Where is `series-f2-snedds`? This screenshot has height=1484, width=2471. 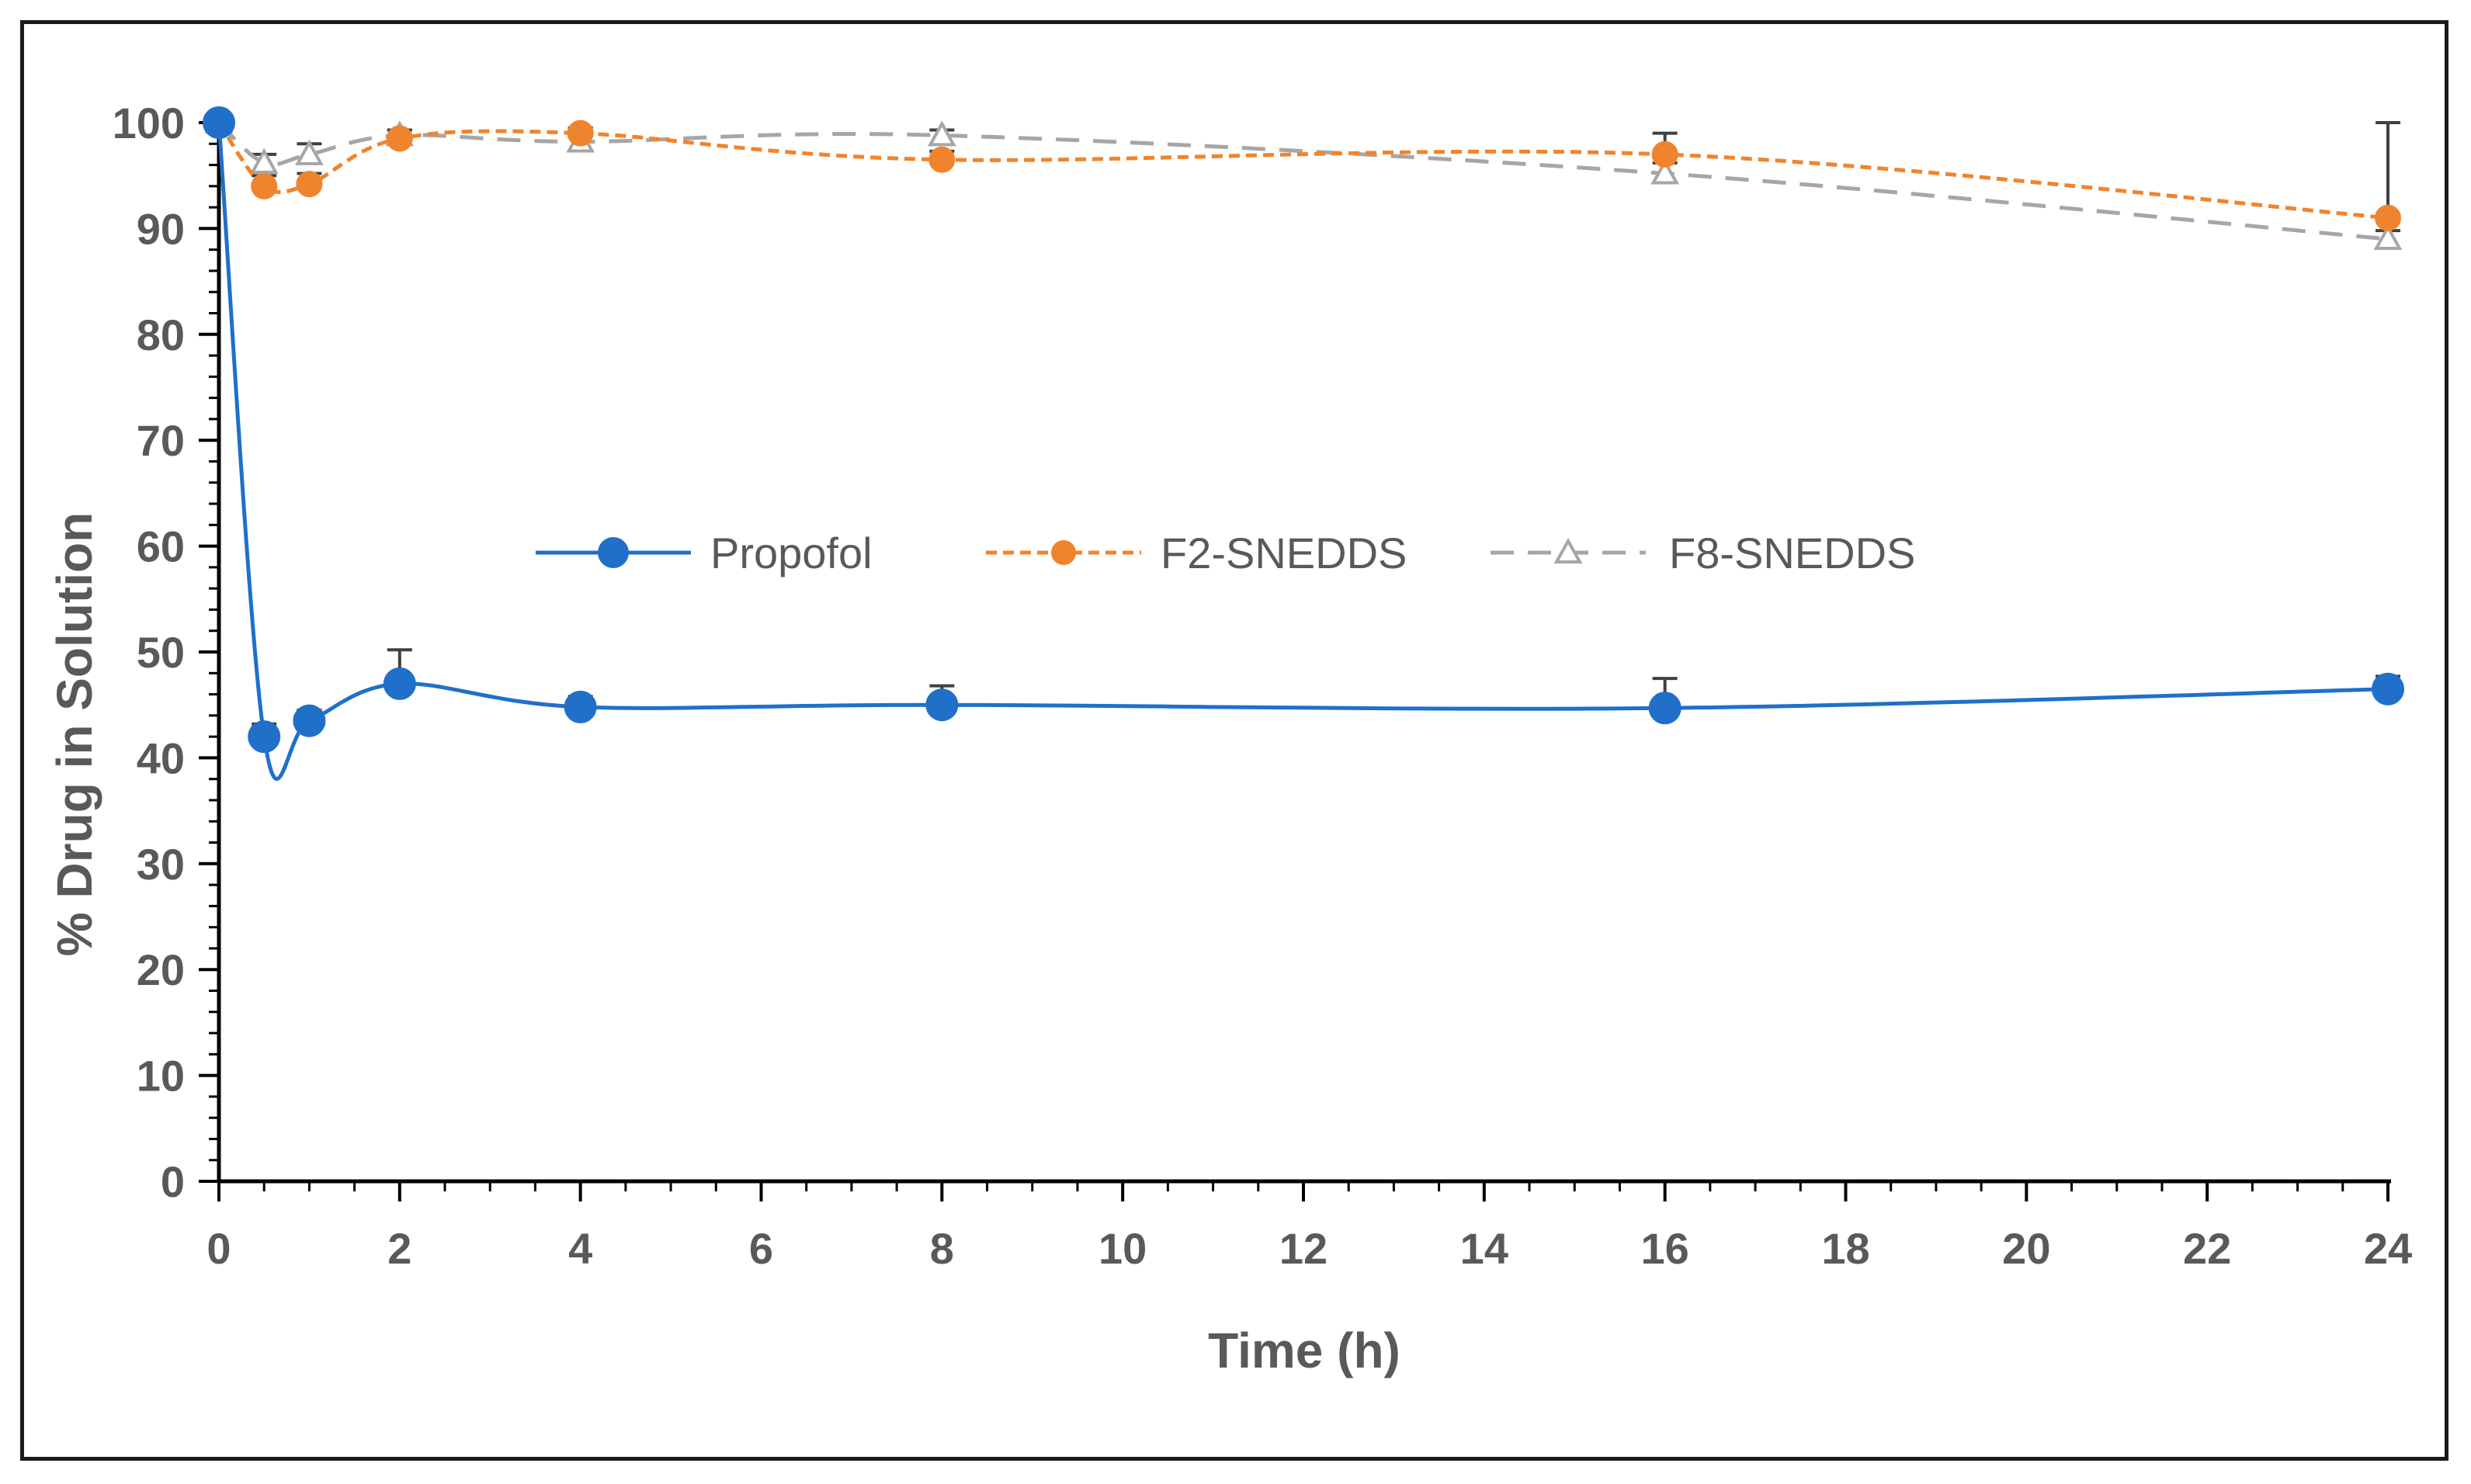 series-f2-snedds is located at coordinates (1303, 170).